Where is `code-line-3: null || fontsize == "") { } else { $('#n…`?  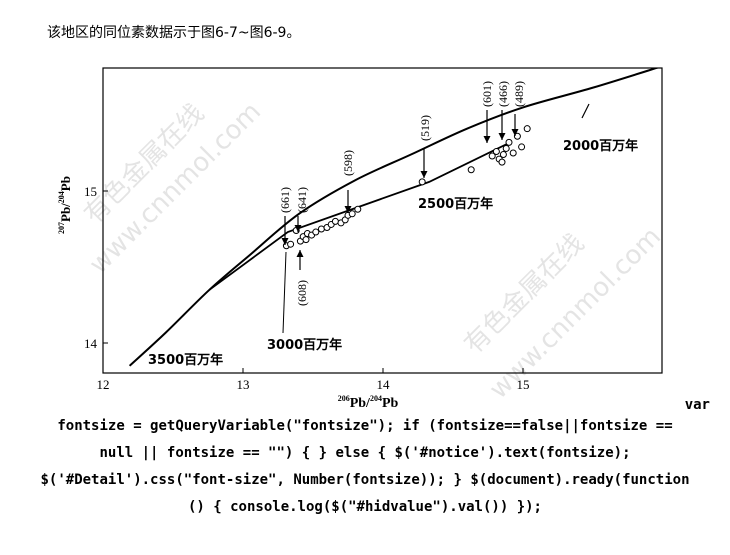 code-line-3: null || fontsize == "") { } else { $('#n… is located at coordinates (365, 453).